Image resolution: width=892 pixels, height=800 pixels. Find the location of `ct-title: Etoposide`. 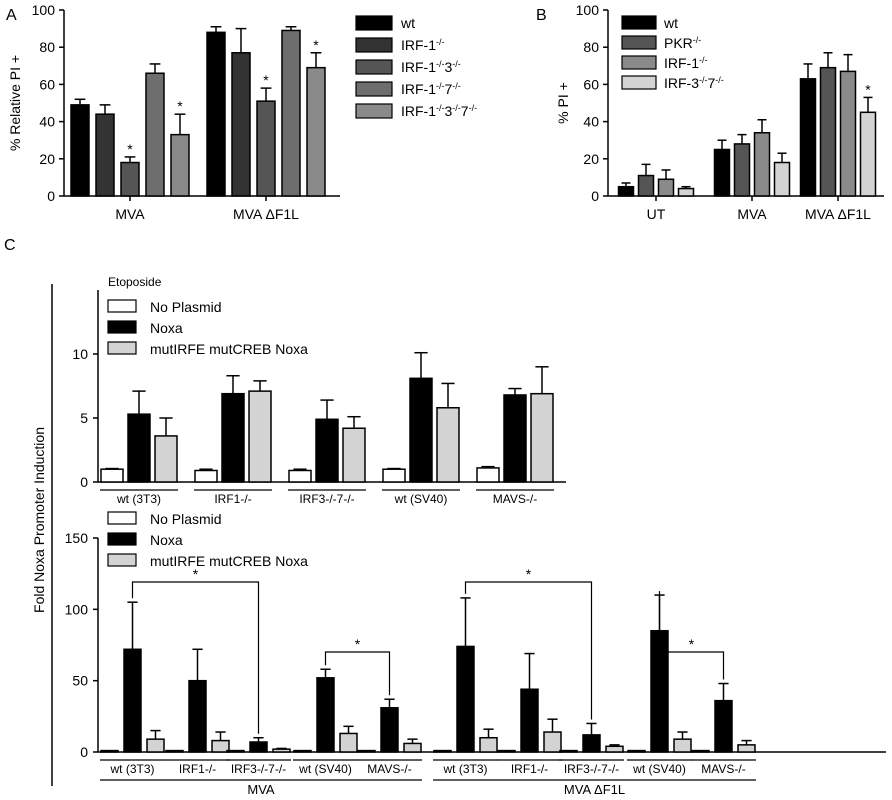

ct-title: Etoposide is located at coordinates (135, 282).